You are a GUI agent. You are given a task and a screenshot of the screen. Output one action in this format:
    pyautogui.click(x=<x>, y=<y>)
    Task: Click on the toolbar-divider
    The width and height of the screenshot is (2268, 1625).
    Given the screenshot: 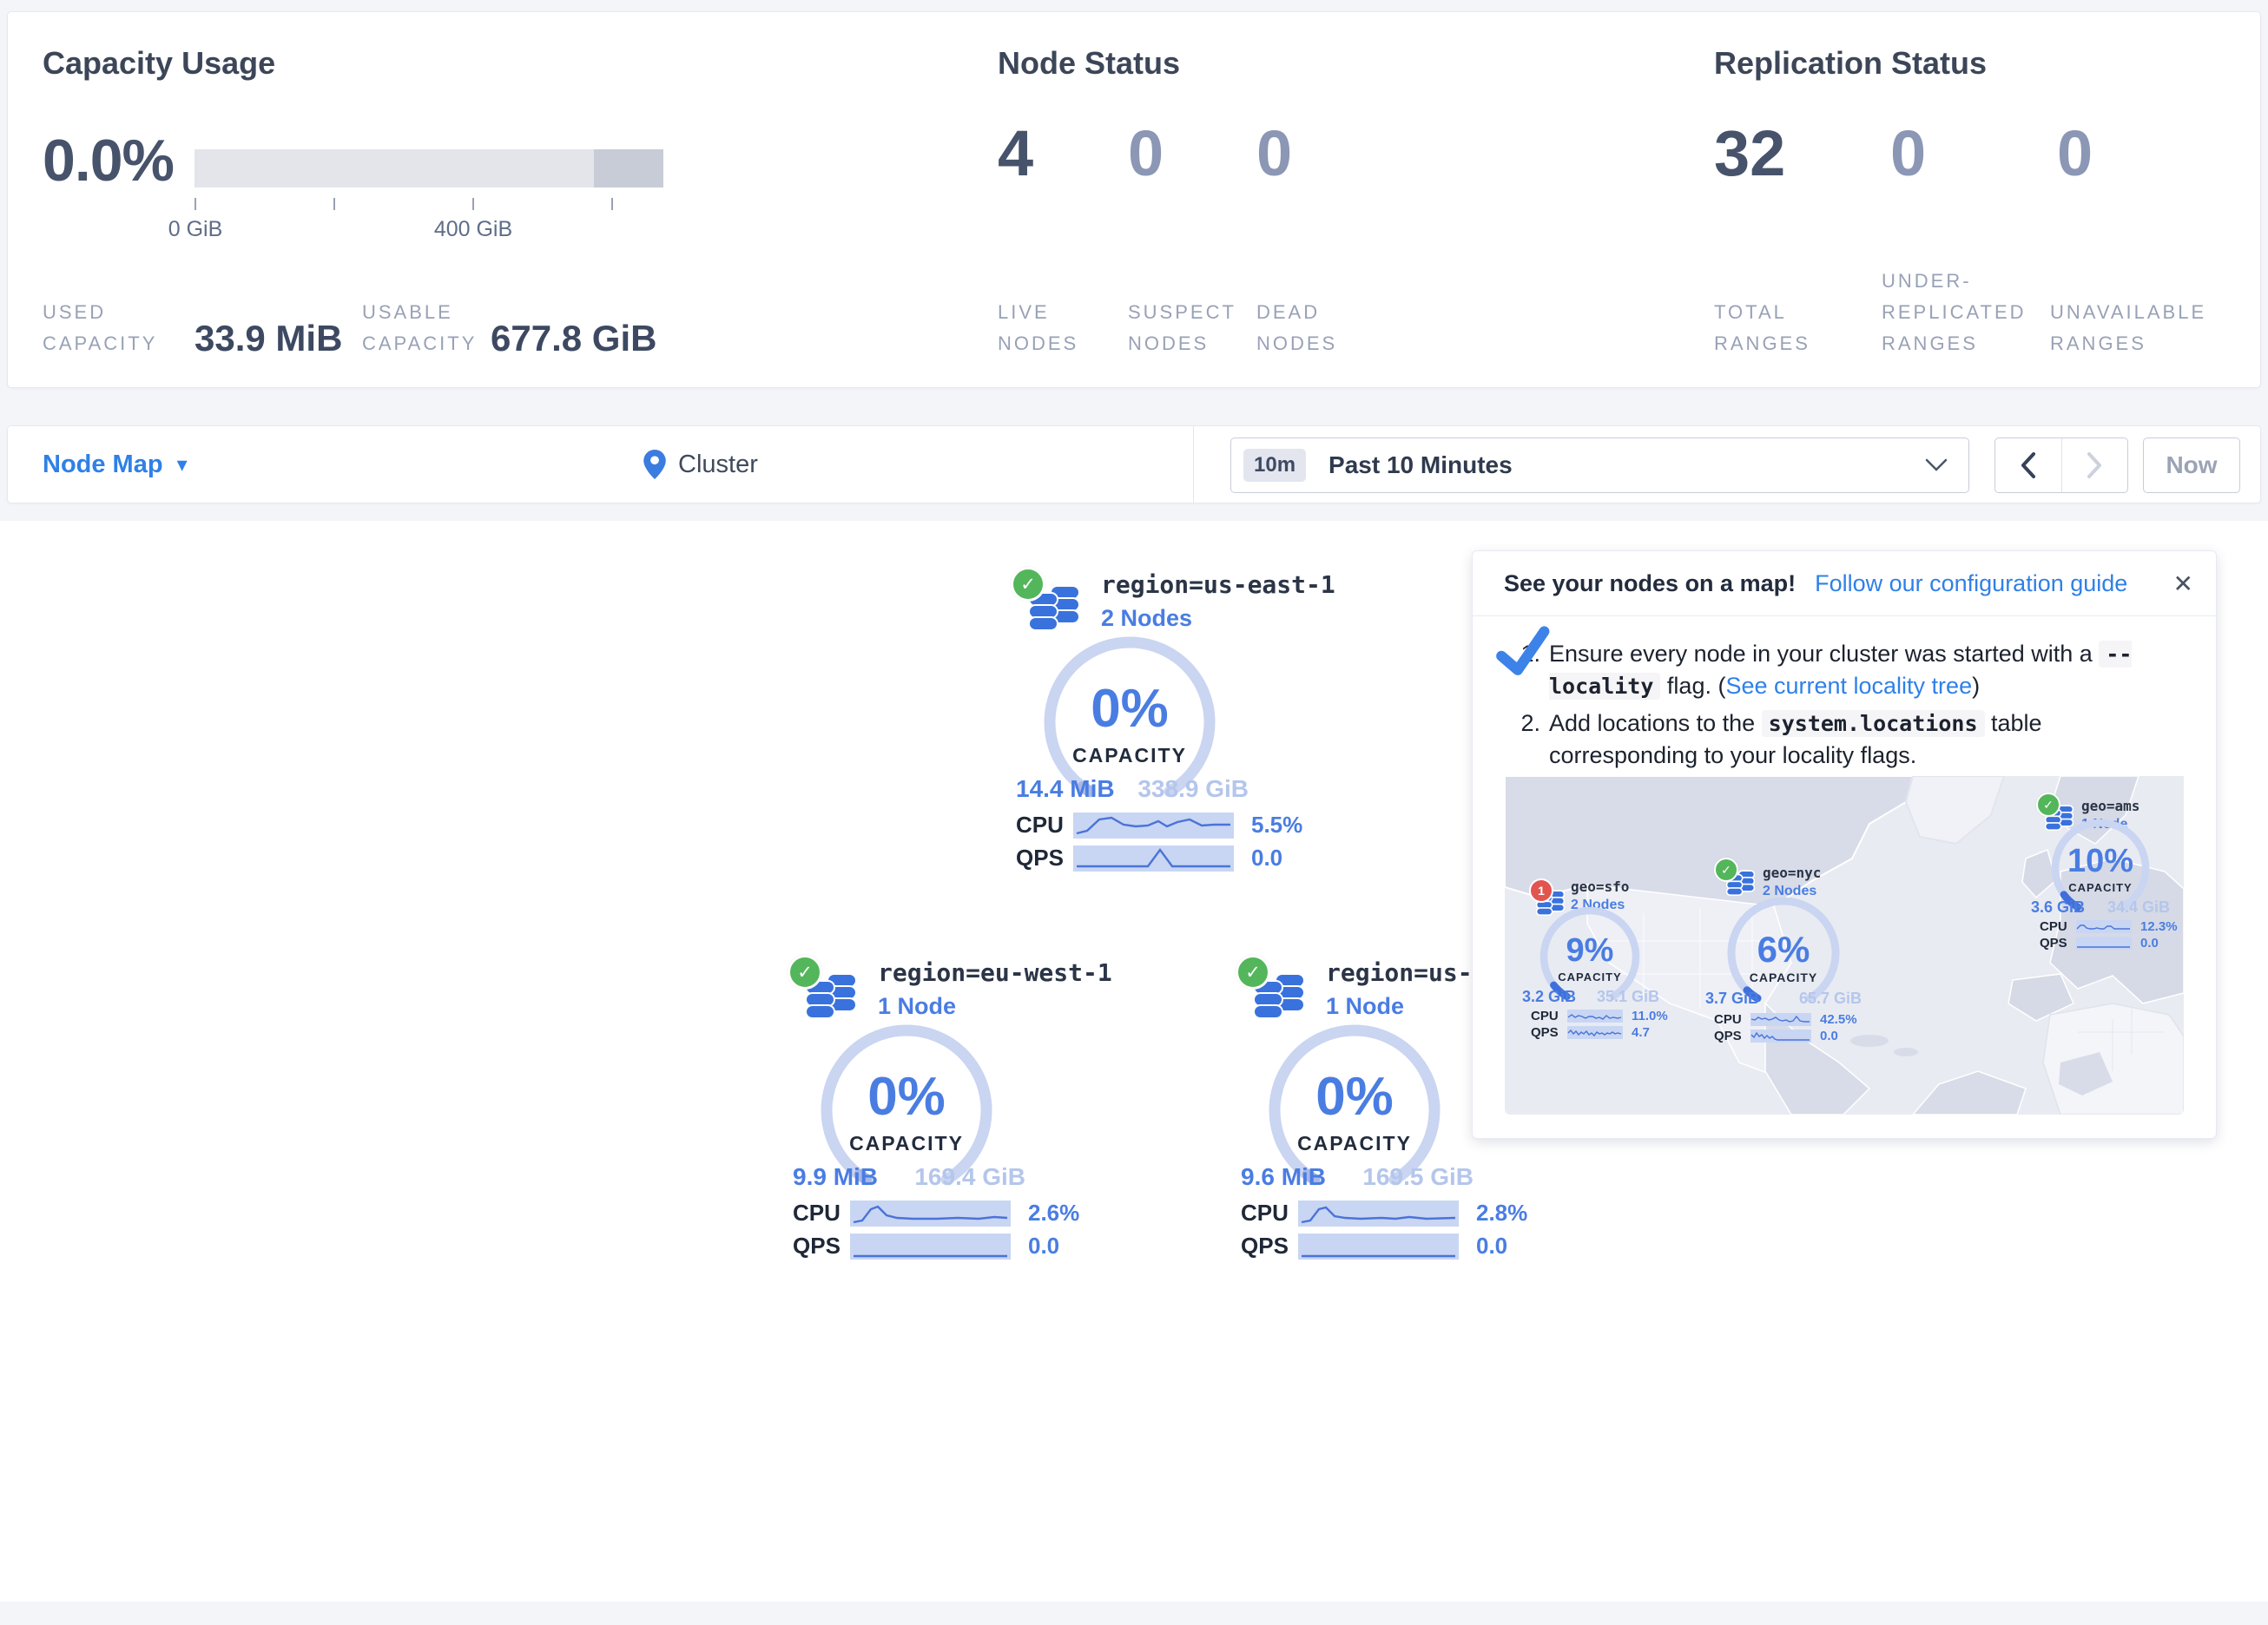 What is the action you would take?
    pyautogui.click(x=1193, y=464)
    